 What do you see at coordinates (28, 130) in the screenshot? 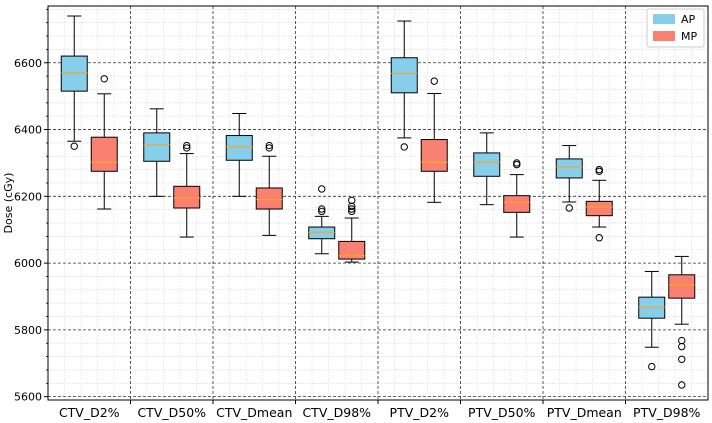
I see `y-tick-label: 6400` at bounding box center [28, 130].